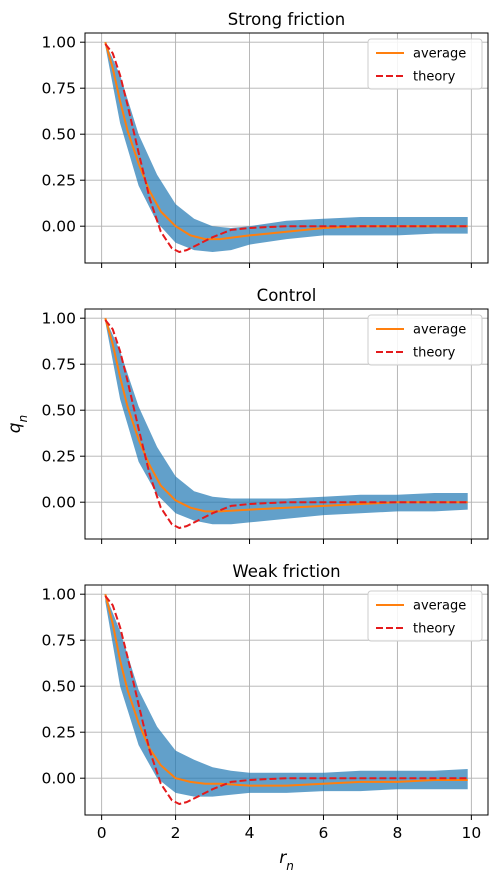  What do you see at coordinates (397, 833) in the screenshot?
I see `x-tick-label: 8` at bounding box center [397, 833].